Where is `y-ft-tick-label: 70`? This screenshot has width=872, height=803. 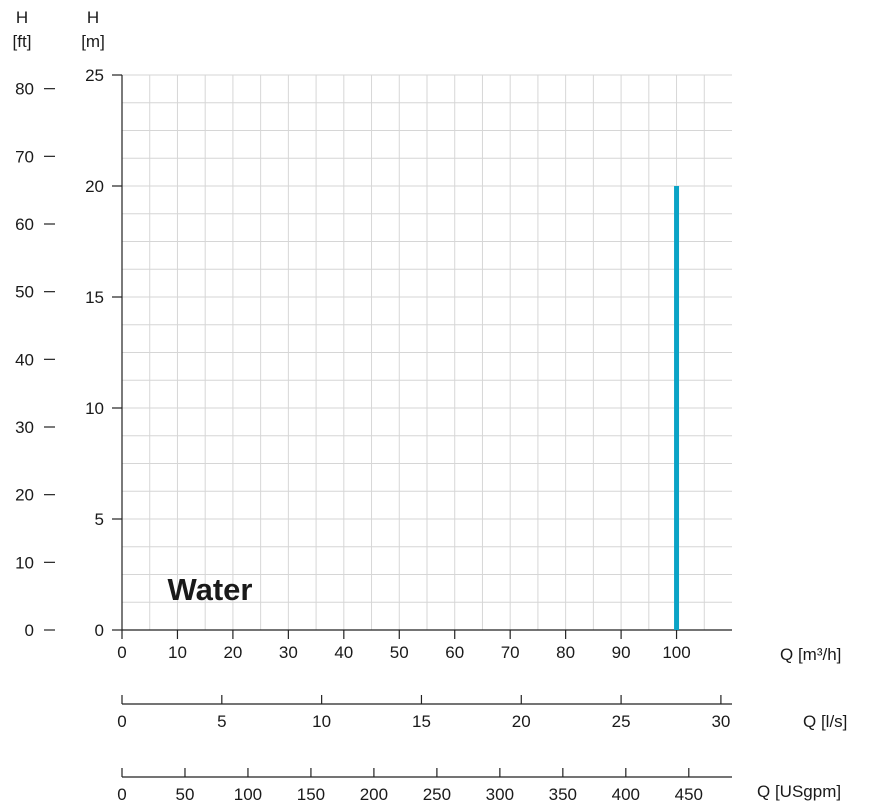 y-ft-tick-label: 70 is located at coordinates (24, 156).